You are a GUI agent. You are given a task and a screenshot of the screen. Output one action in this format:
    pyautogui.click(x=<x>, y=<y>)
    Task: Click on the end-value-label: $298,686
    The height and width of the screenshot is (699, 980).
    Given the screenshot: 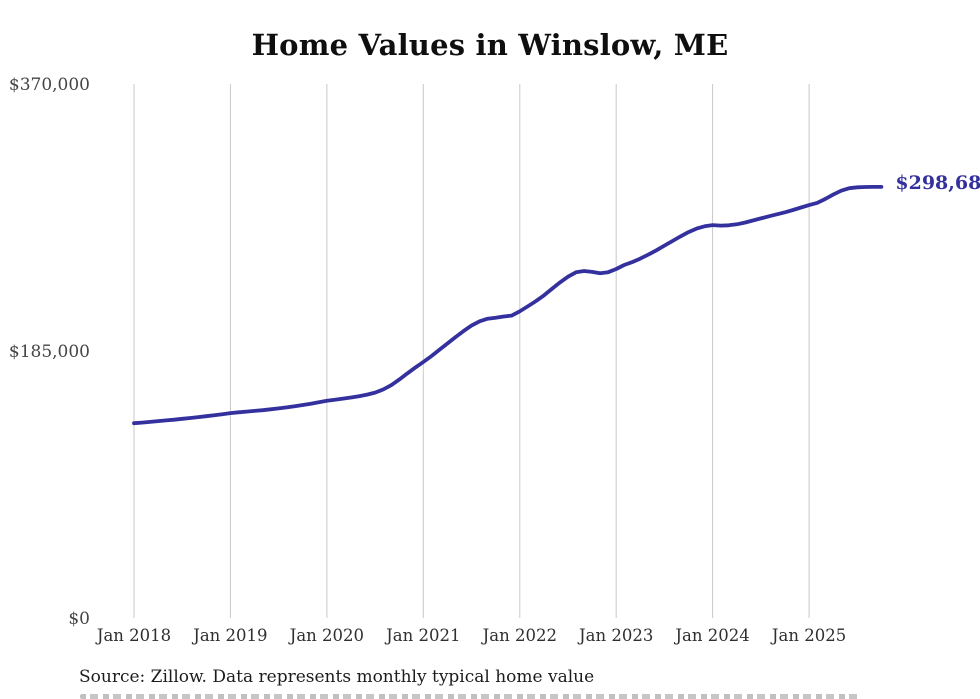 What is the action you would take?
    pyautogui.click(x=937, y=183)
    